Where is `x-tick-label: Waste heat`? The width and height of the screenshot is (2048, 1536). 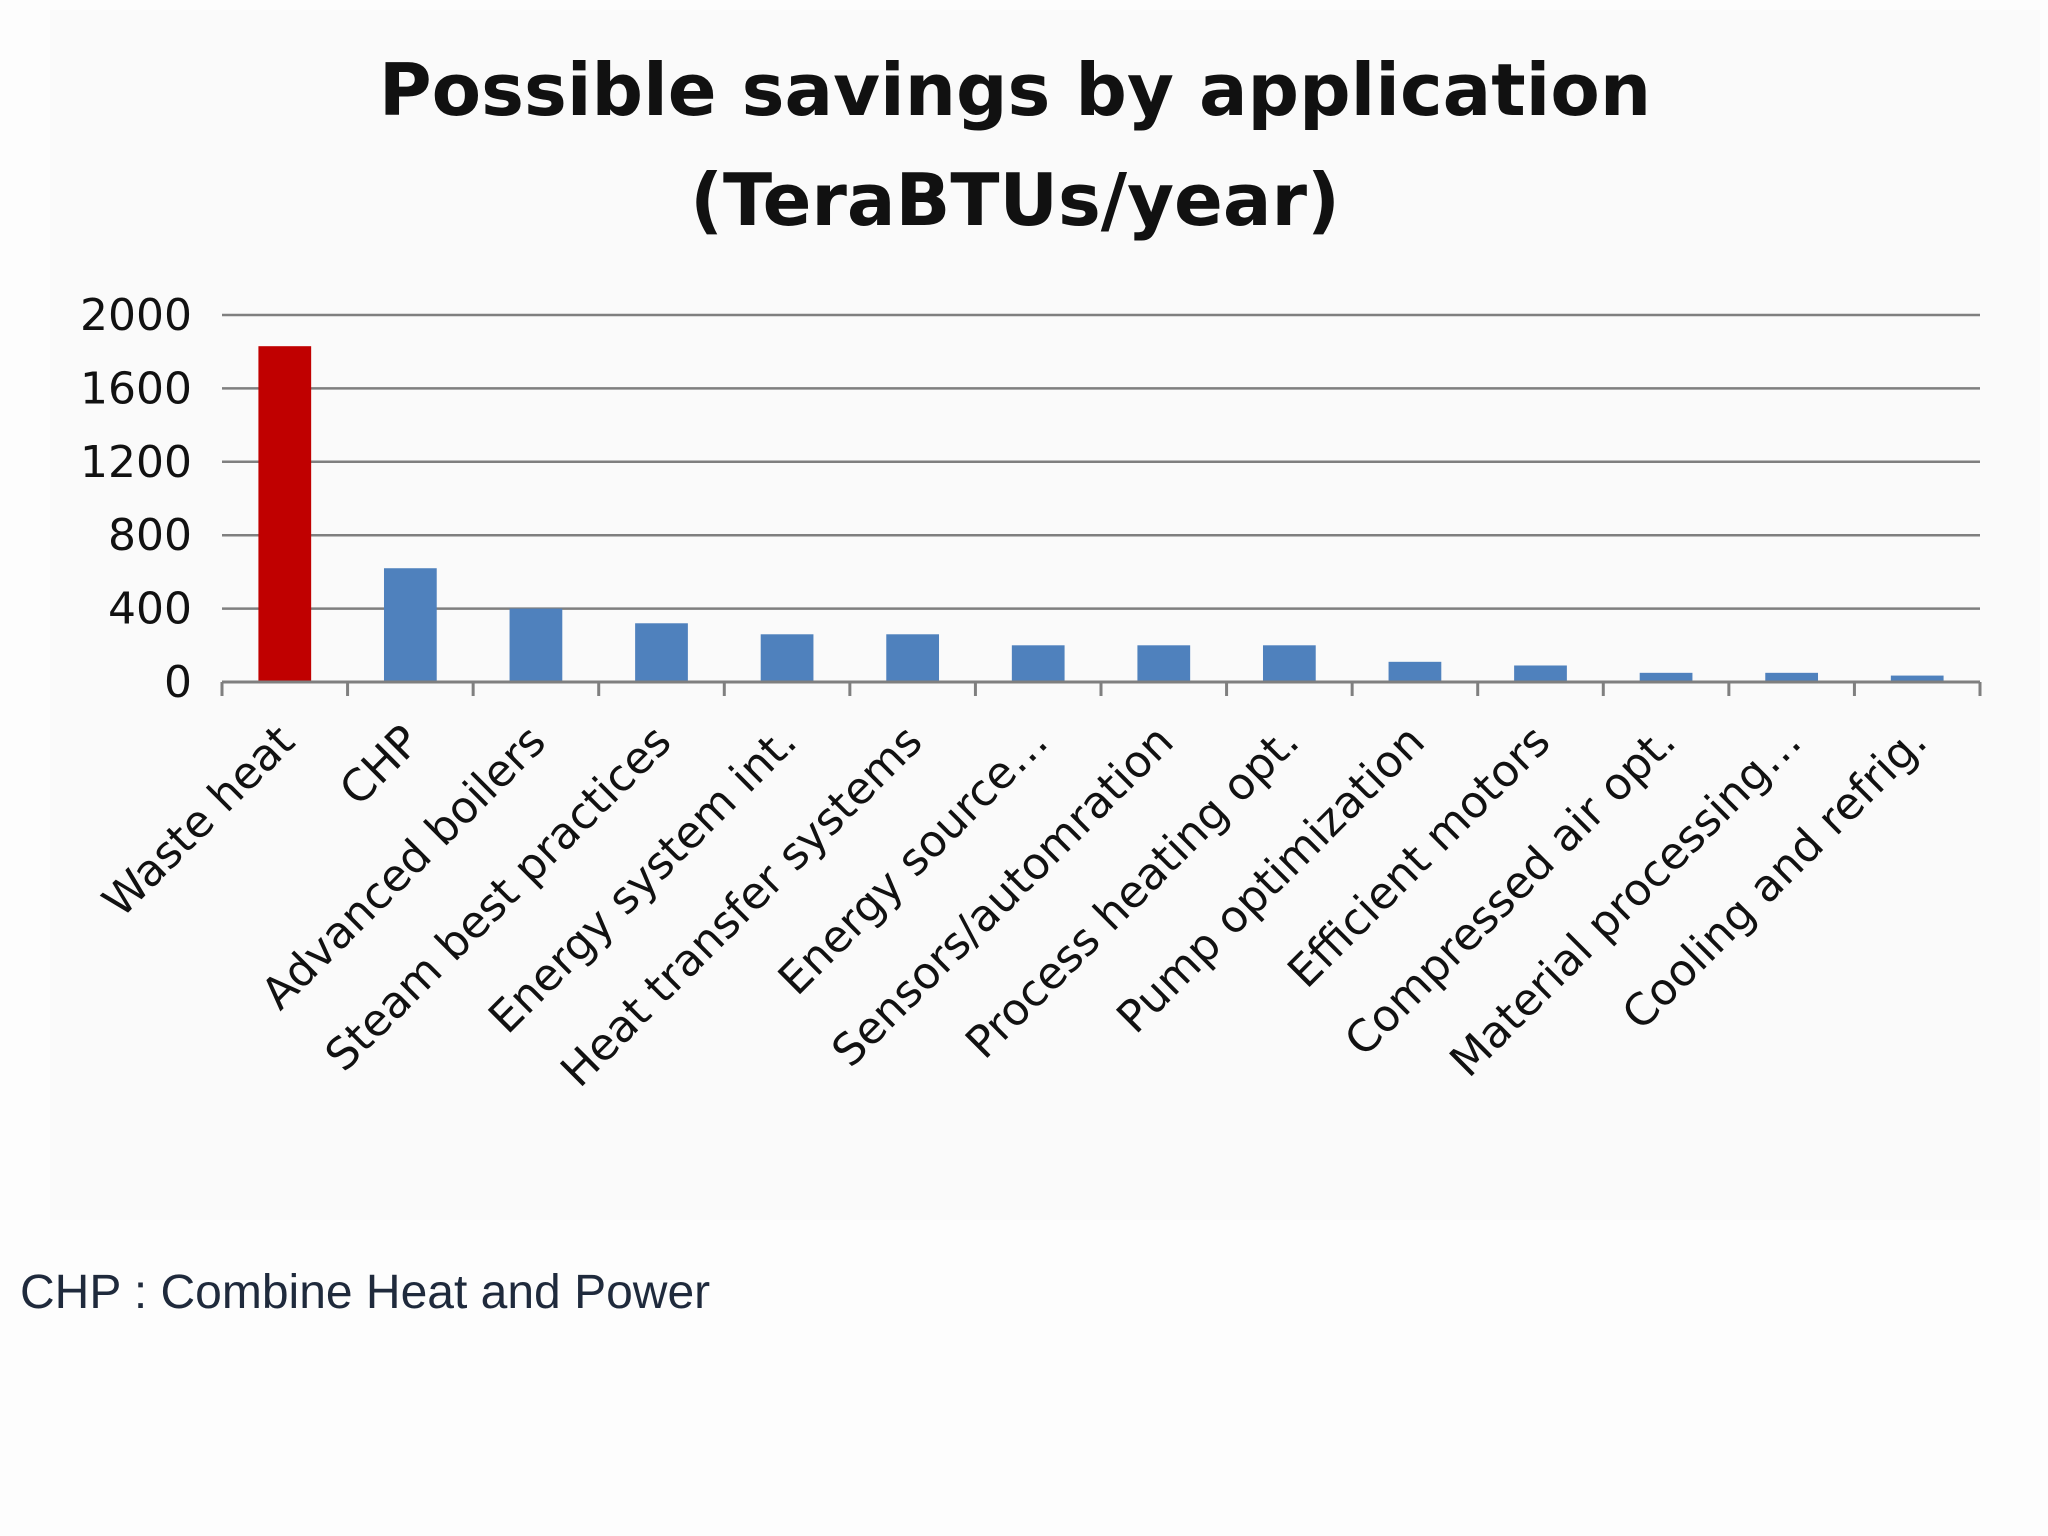
x-tick-label: Waste heat is located at coordinates (198, 821).